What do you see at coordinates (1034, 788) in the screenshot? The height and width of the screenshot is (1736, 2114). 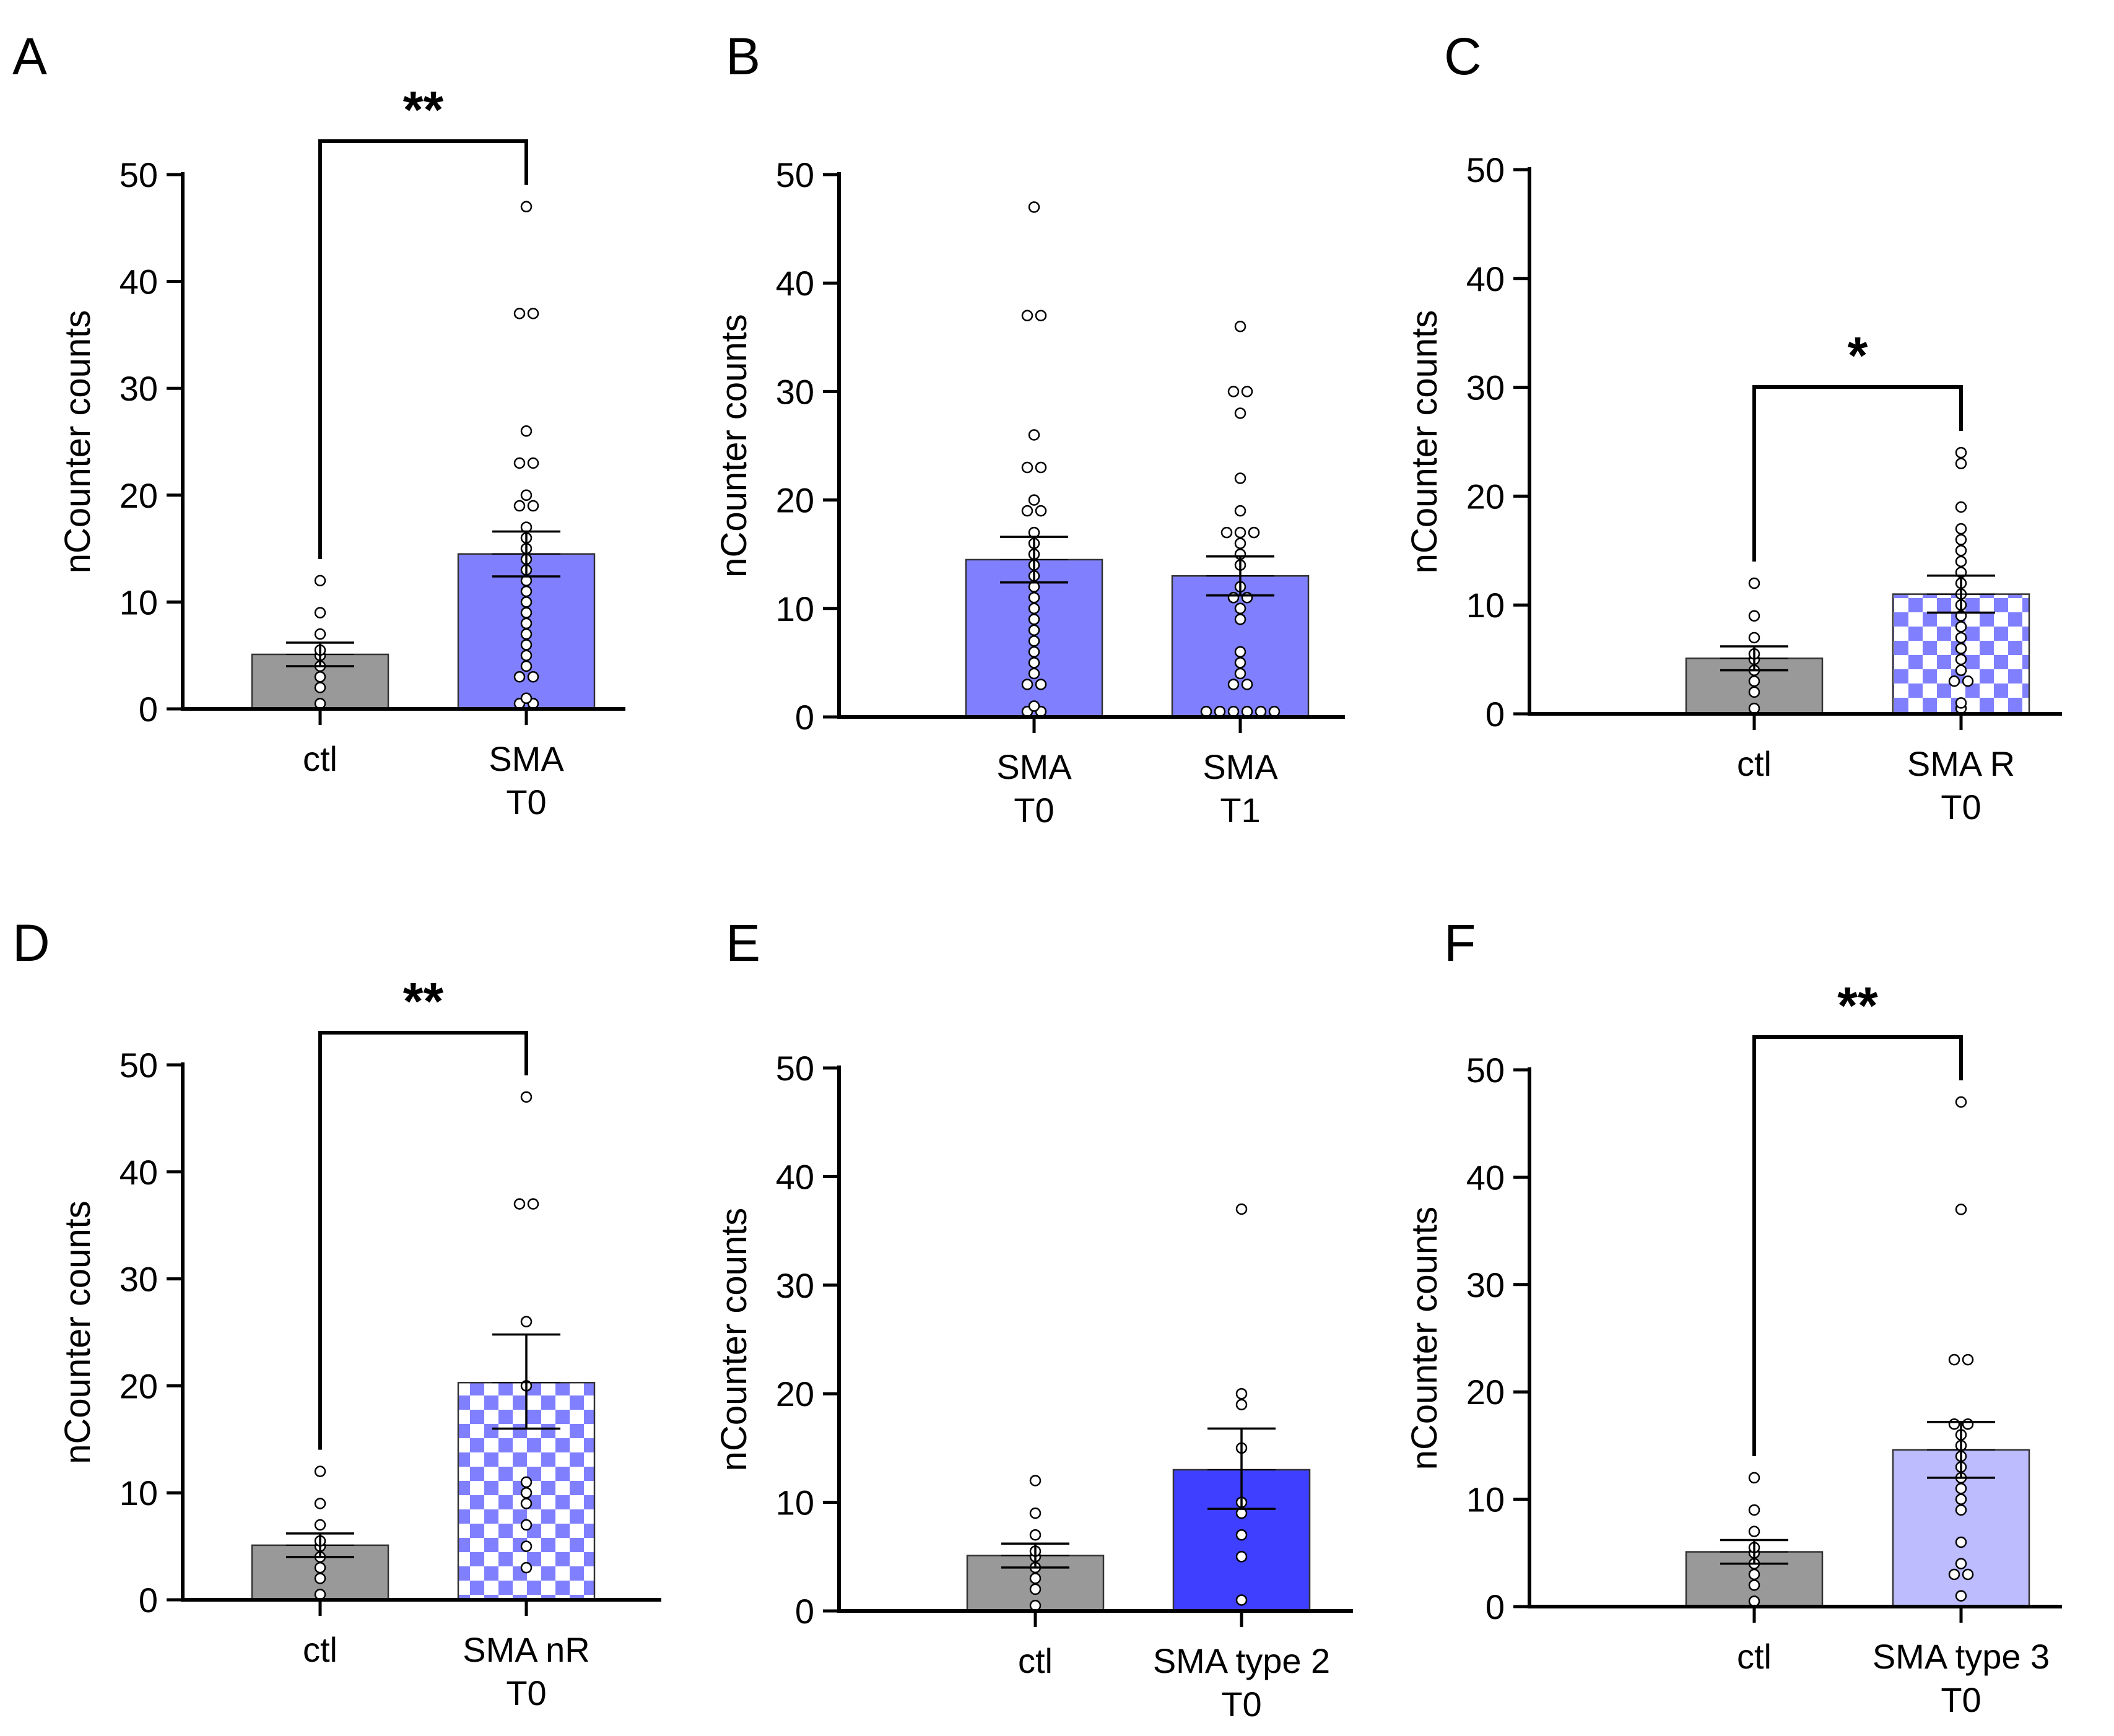 I see `x-tick-label: SMA T0` at bounding box center [1034, 788].